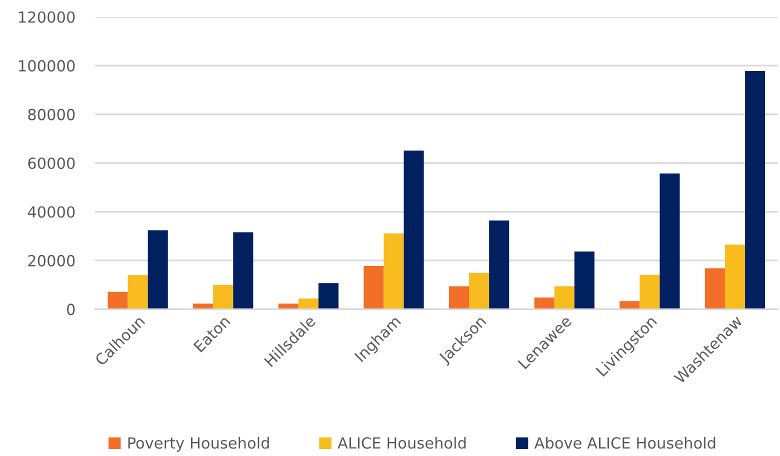  I want to click on y-tick-label: 100000, so click(47, 66).